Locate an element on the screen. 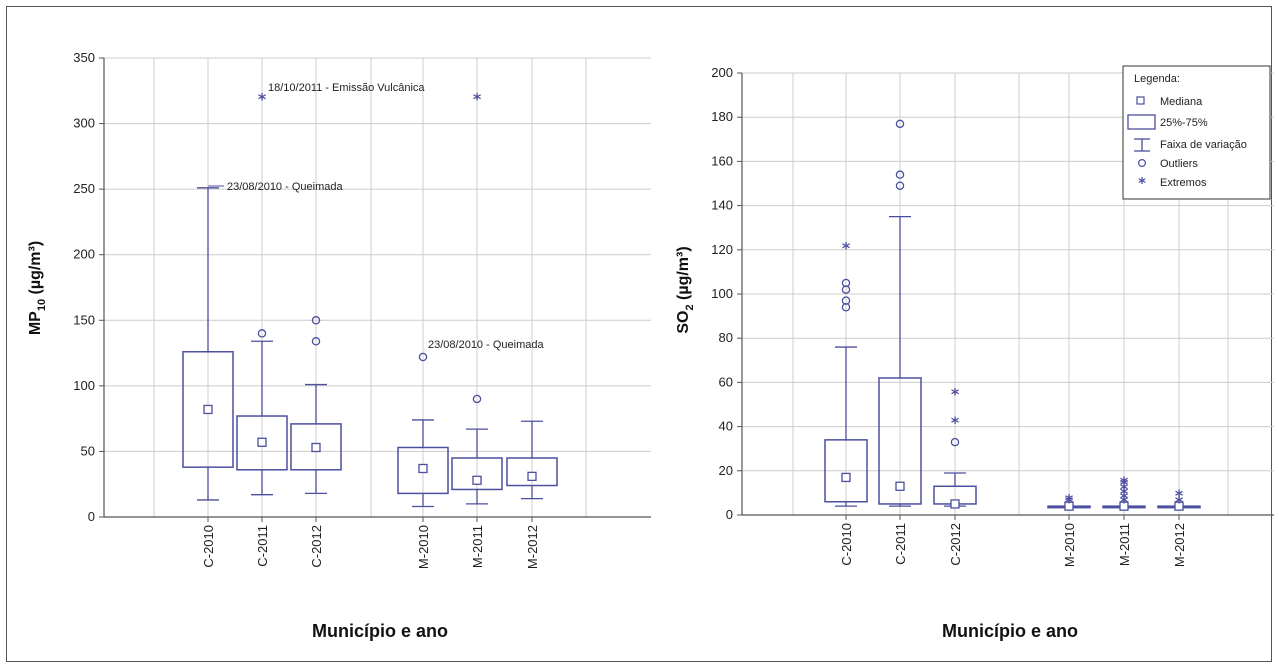  y-tick-label: 20 is located at coordinates (726, 470).